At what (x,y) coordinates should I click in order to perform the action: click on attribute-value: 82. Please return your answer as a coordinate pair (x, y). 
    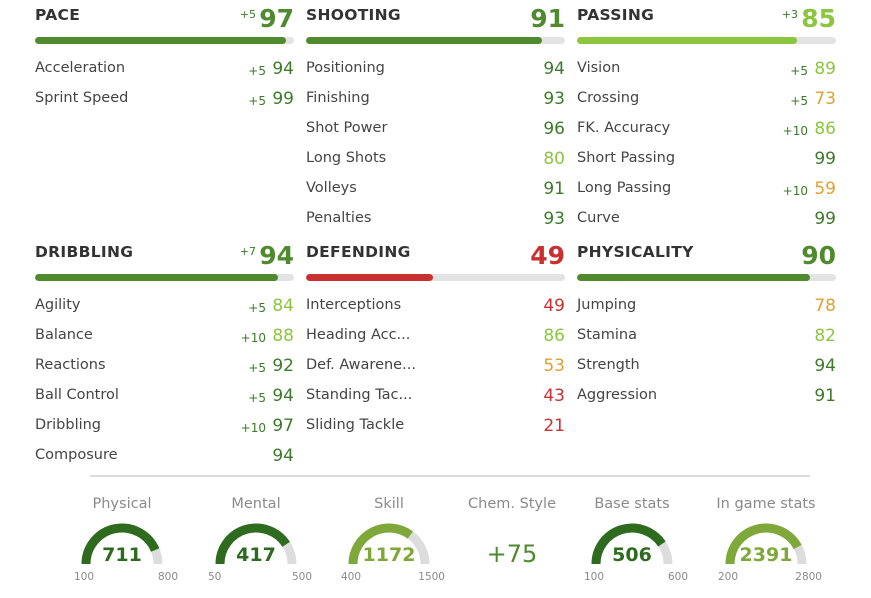
    Looking at the image, I should click on (825, 336).